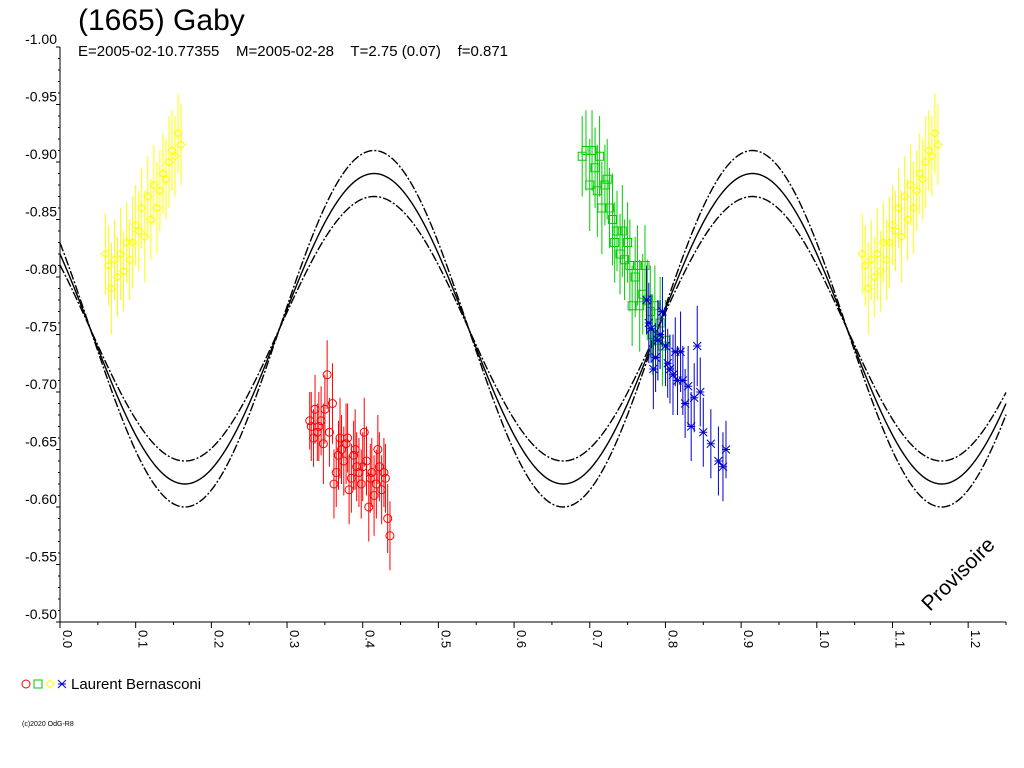 The height and width of the screenshot is (768, 1024). What do you see at coordinates (672, 639) in the screenshot?
I see `x-tick-label: 0.8` at bounding box center [672, 639].